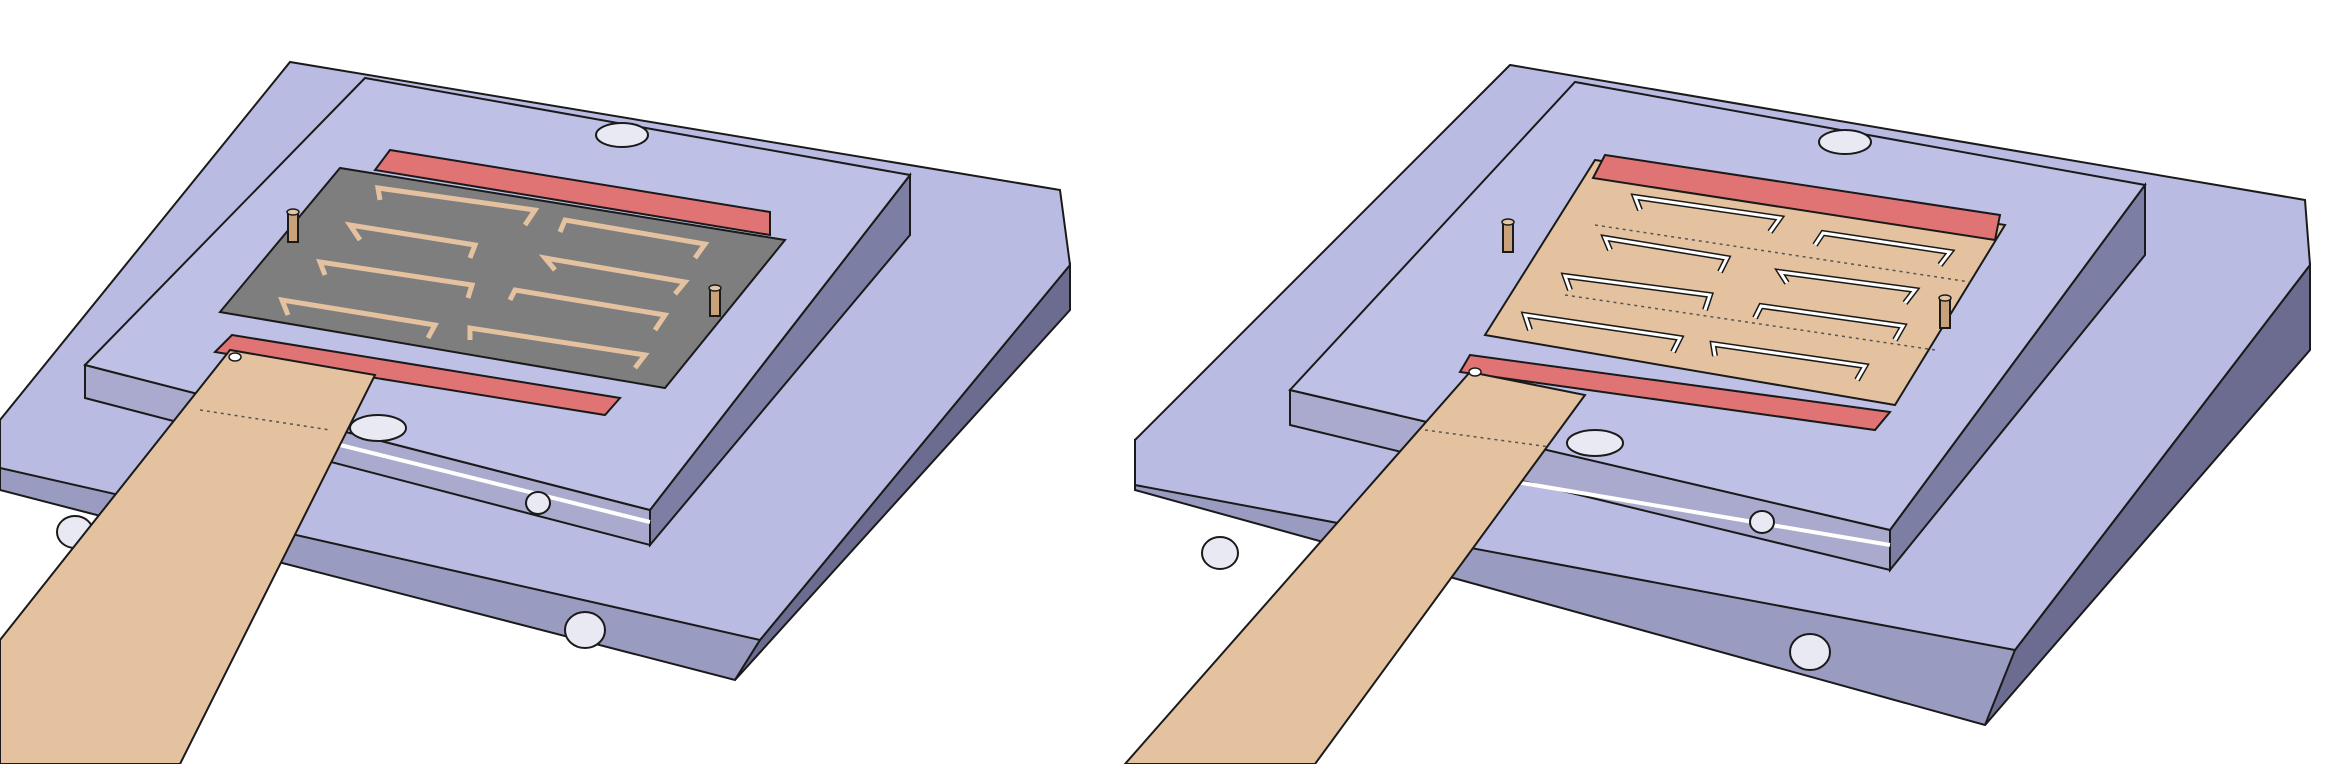  I want to click on grey-sheet, so click(502, 278).